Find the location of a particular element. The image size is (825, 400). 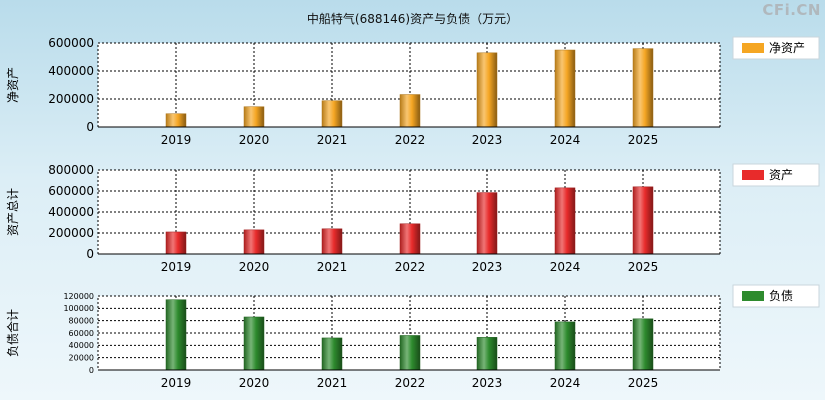

bar-负债-2020 is located at coordinates (254, 343).